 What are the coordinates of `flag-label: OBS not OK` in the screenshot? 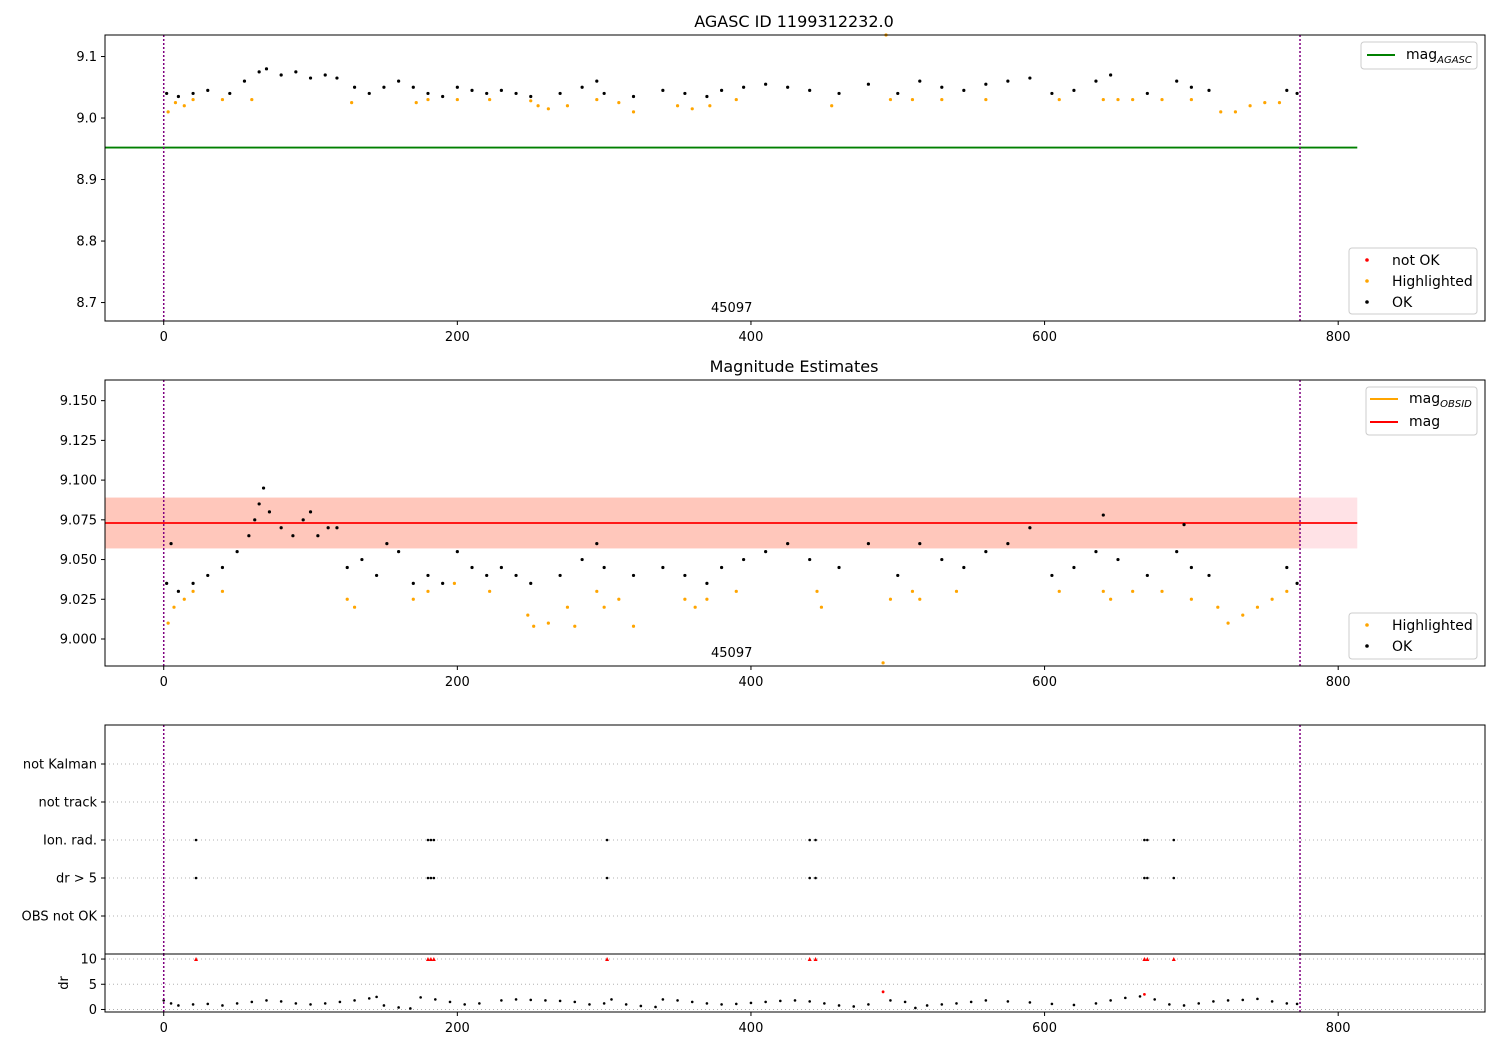 It's located at (60, 917).